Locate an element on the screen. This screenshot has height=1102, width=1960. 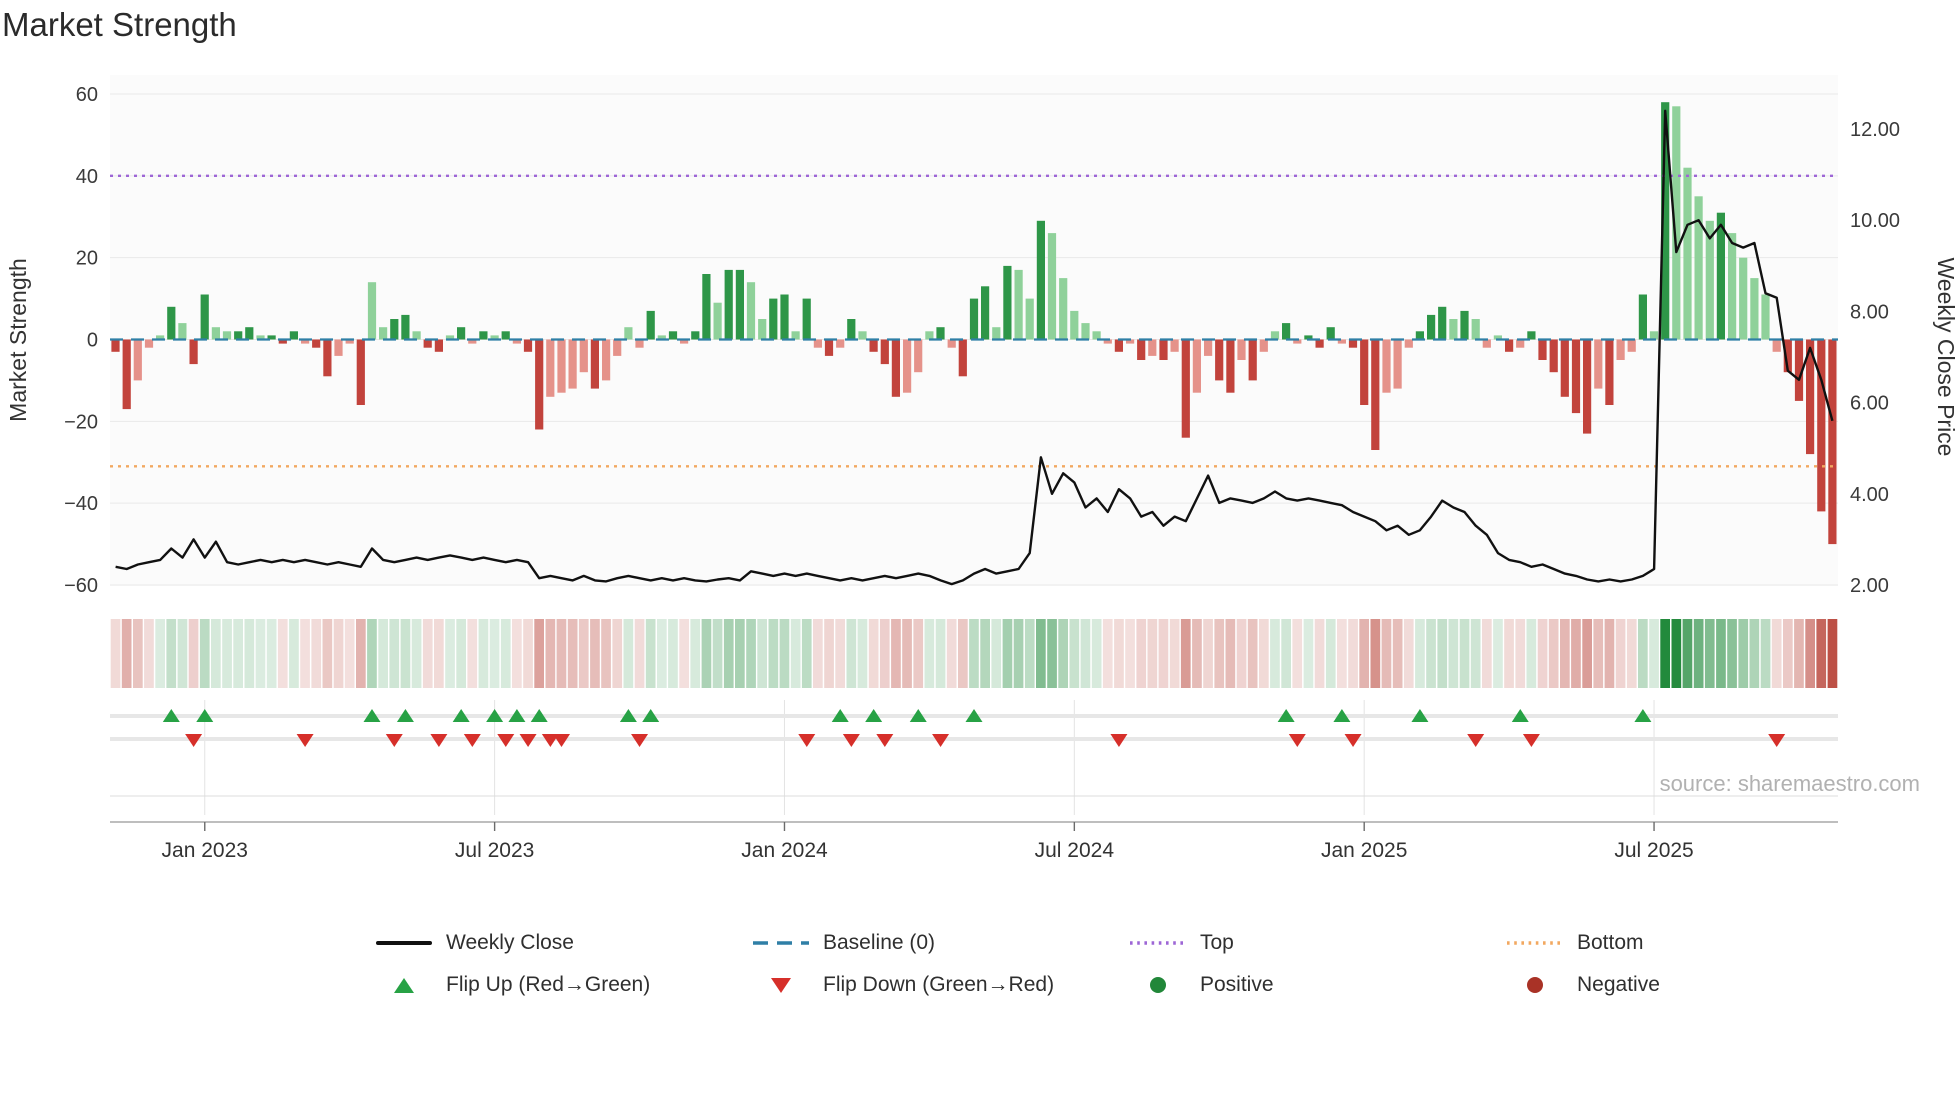
legend-label-flip-up: Flip Up (Red→Green) is located at coordinates (548, 984).